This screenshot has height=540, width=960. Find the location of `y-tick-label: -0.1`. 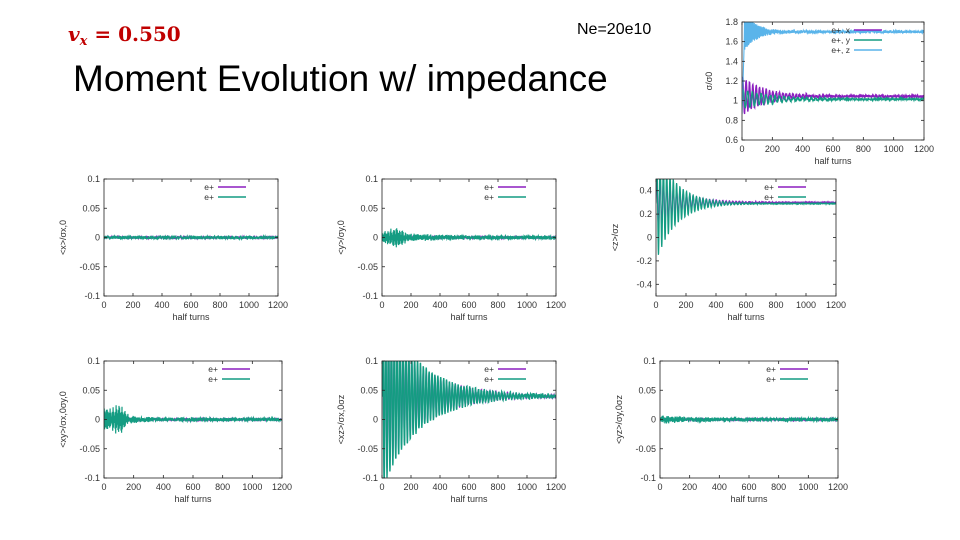

y-tick-label: -0.1 is located at coordinates (92, 478).